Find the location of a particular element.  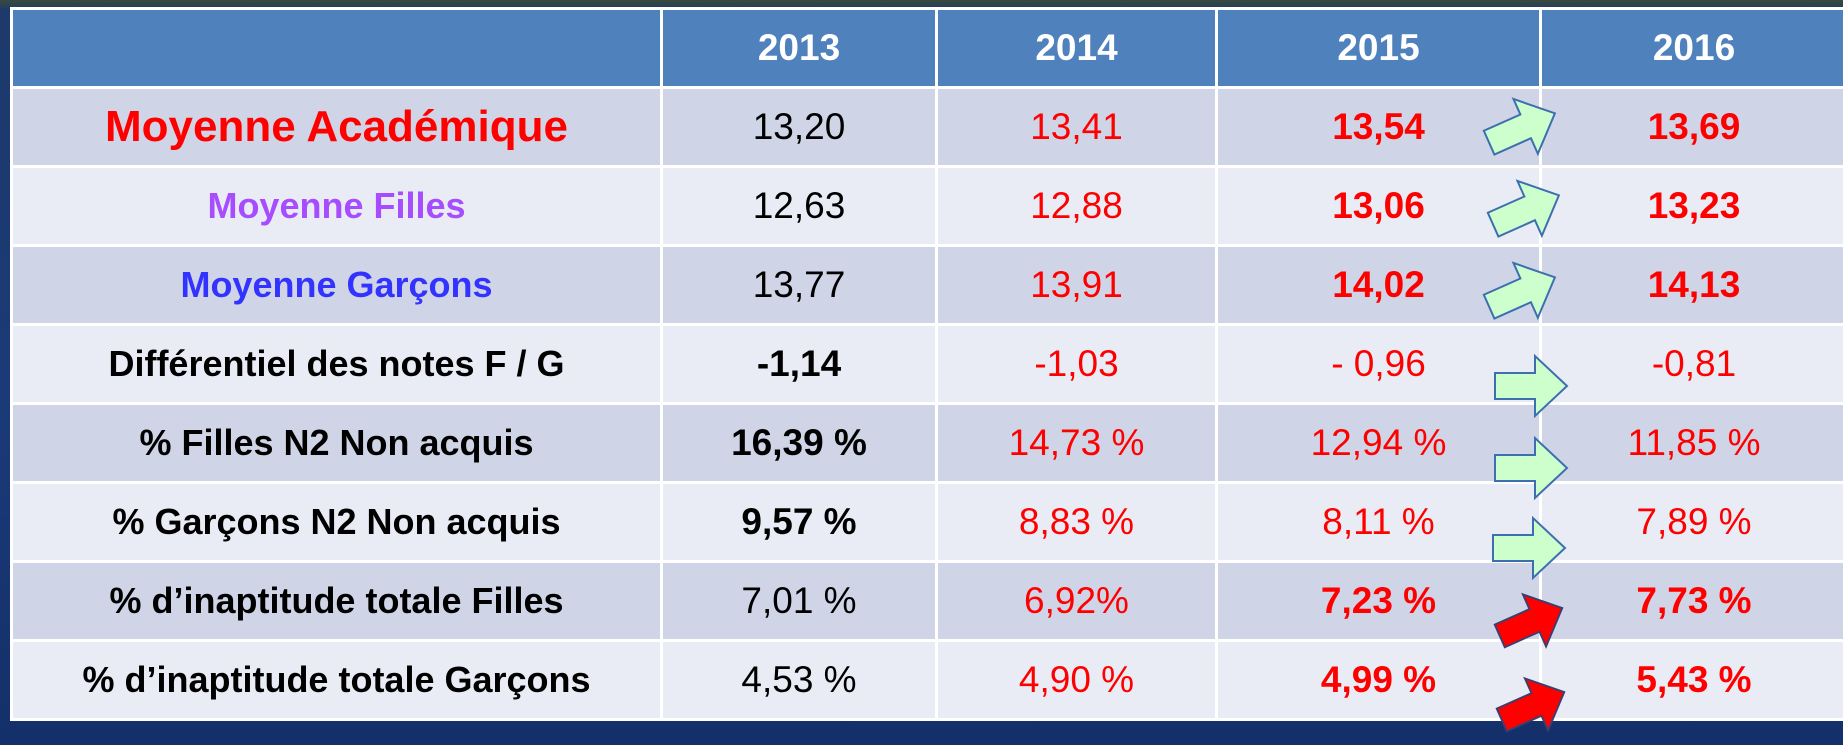

header-cell: 2016 is located at coordinates (1691, 48).